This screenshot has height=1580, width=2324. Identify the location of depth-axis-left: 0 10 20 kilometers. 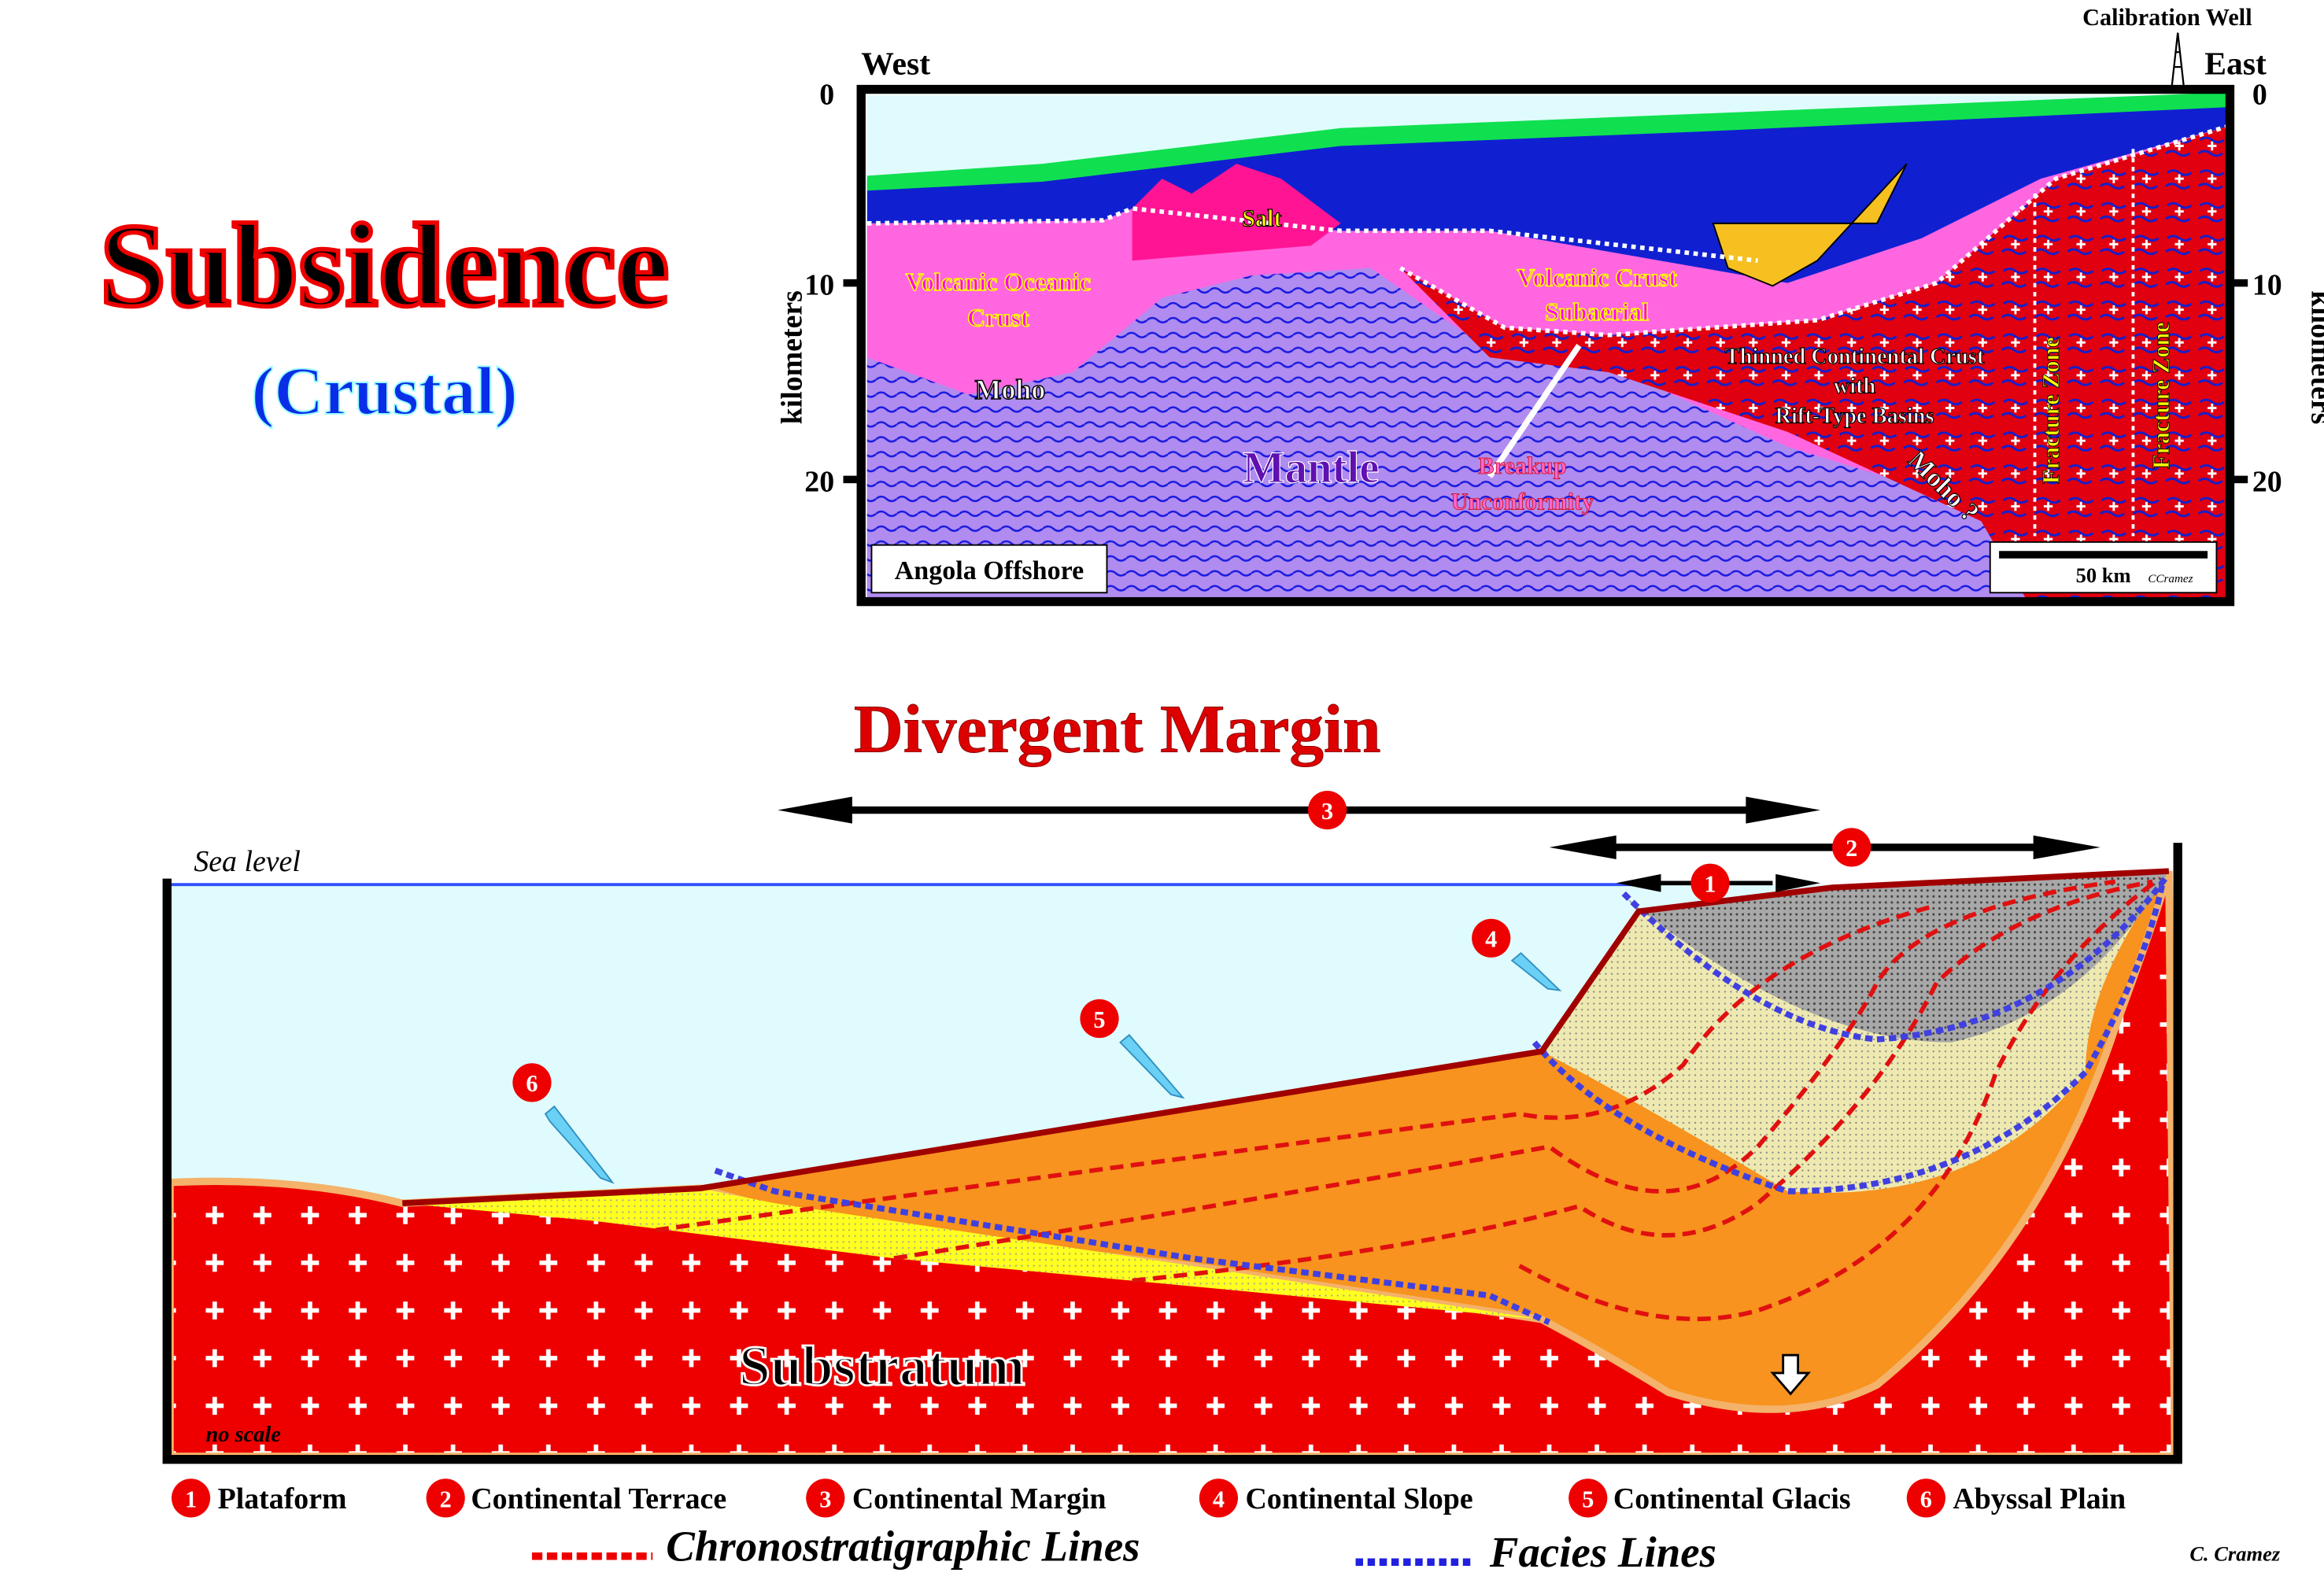
(819, 288).